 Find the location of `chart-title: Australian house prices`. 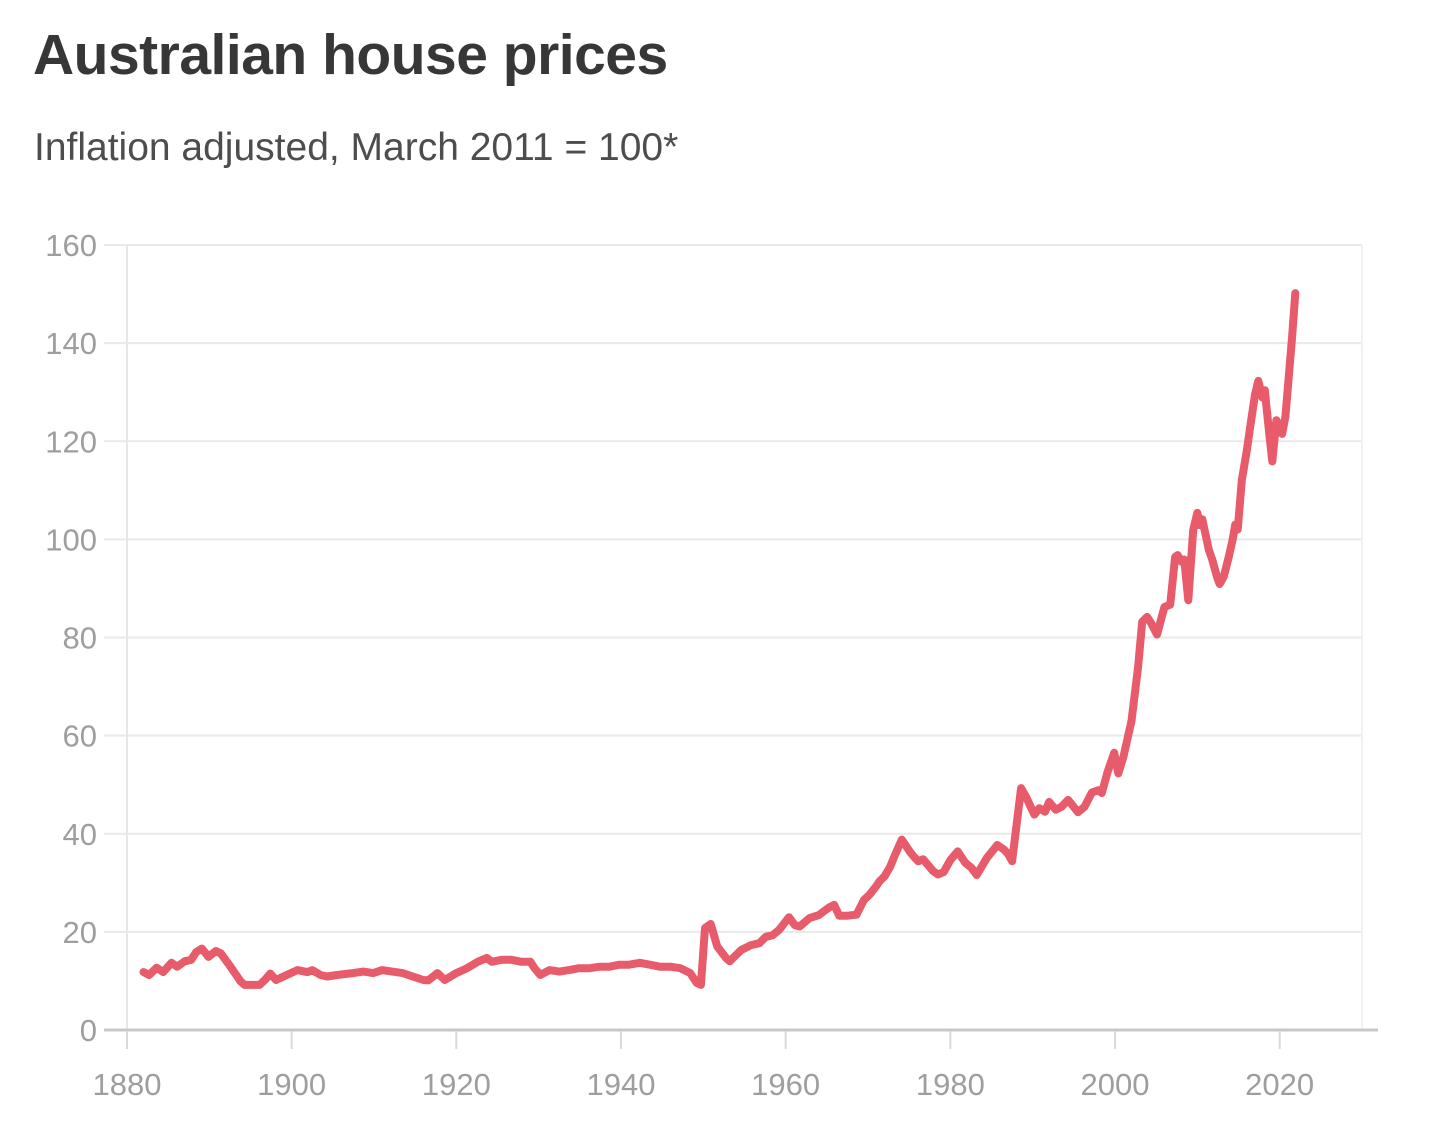

chart-title: Australian house prices is located at coordinates (350, 55).